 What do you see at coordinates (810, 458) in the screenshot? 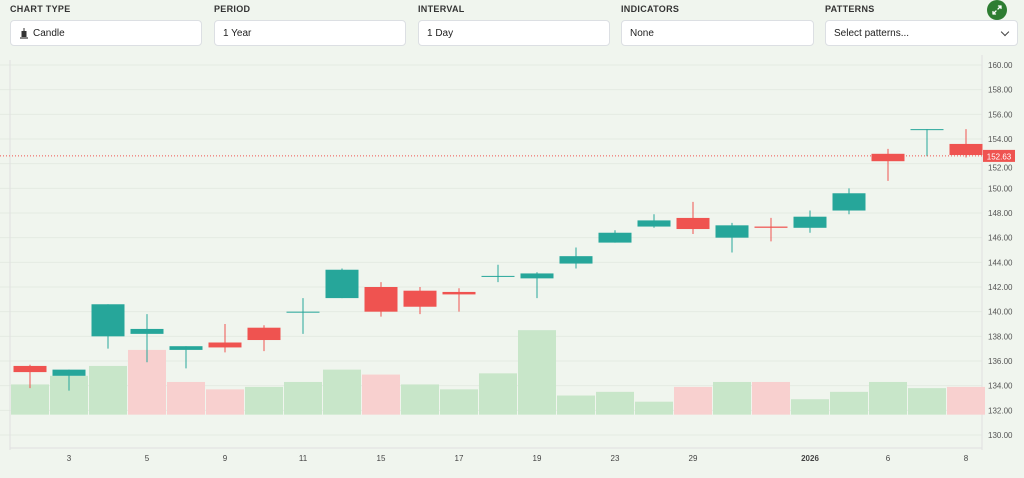
I see `svg-text: 2026` at bounding box center [810, 458].